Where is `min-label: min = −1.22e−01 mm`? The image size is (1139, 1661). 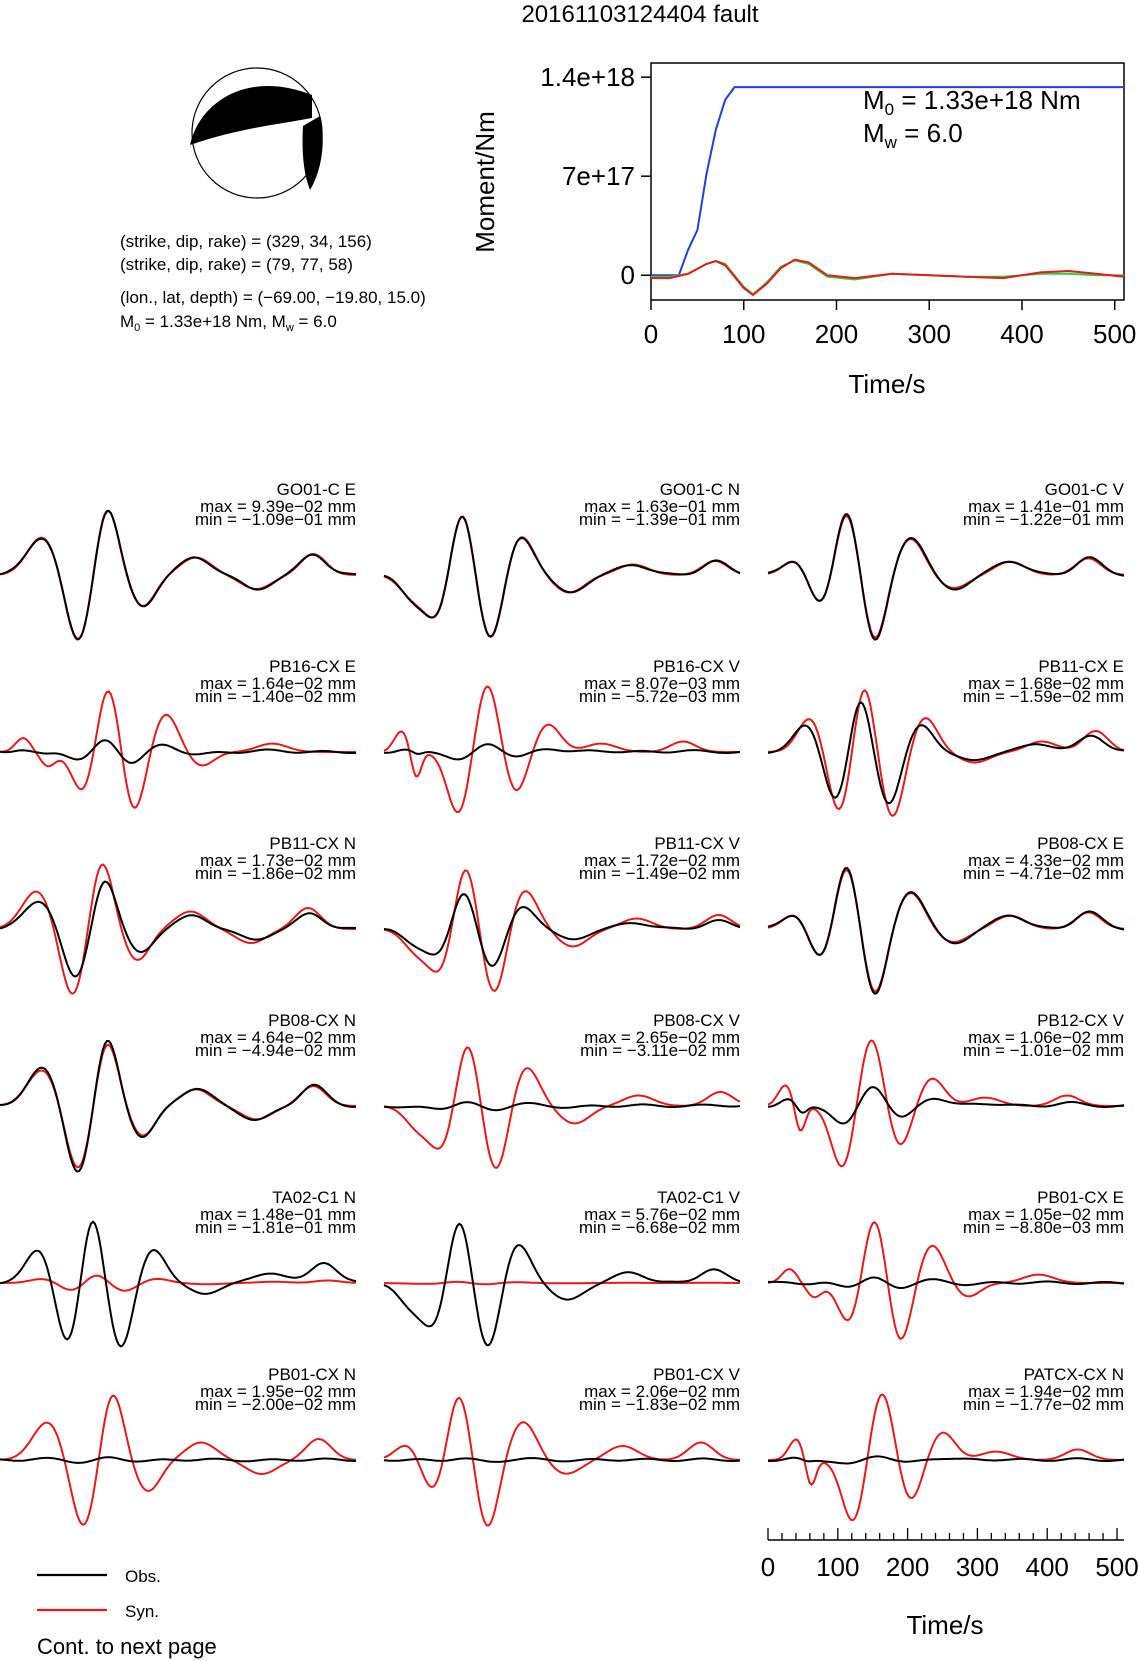 min-label: min = −1.22e−01 mm is located at coordinates (1043, 519).